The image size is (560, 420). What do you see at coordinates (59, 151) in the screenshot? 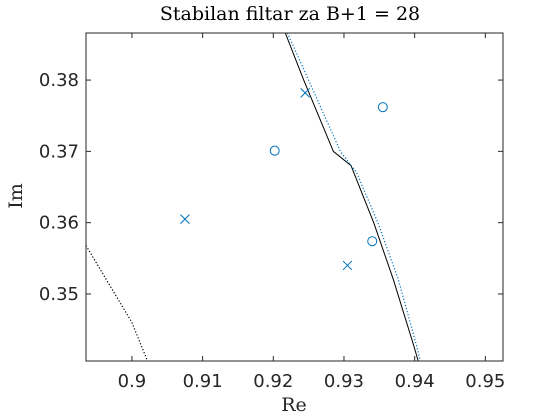
I see `y-tick-label: 0.37` at bounding box center [59, 151].